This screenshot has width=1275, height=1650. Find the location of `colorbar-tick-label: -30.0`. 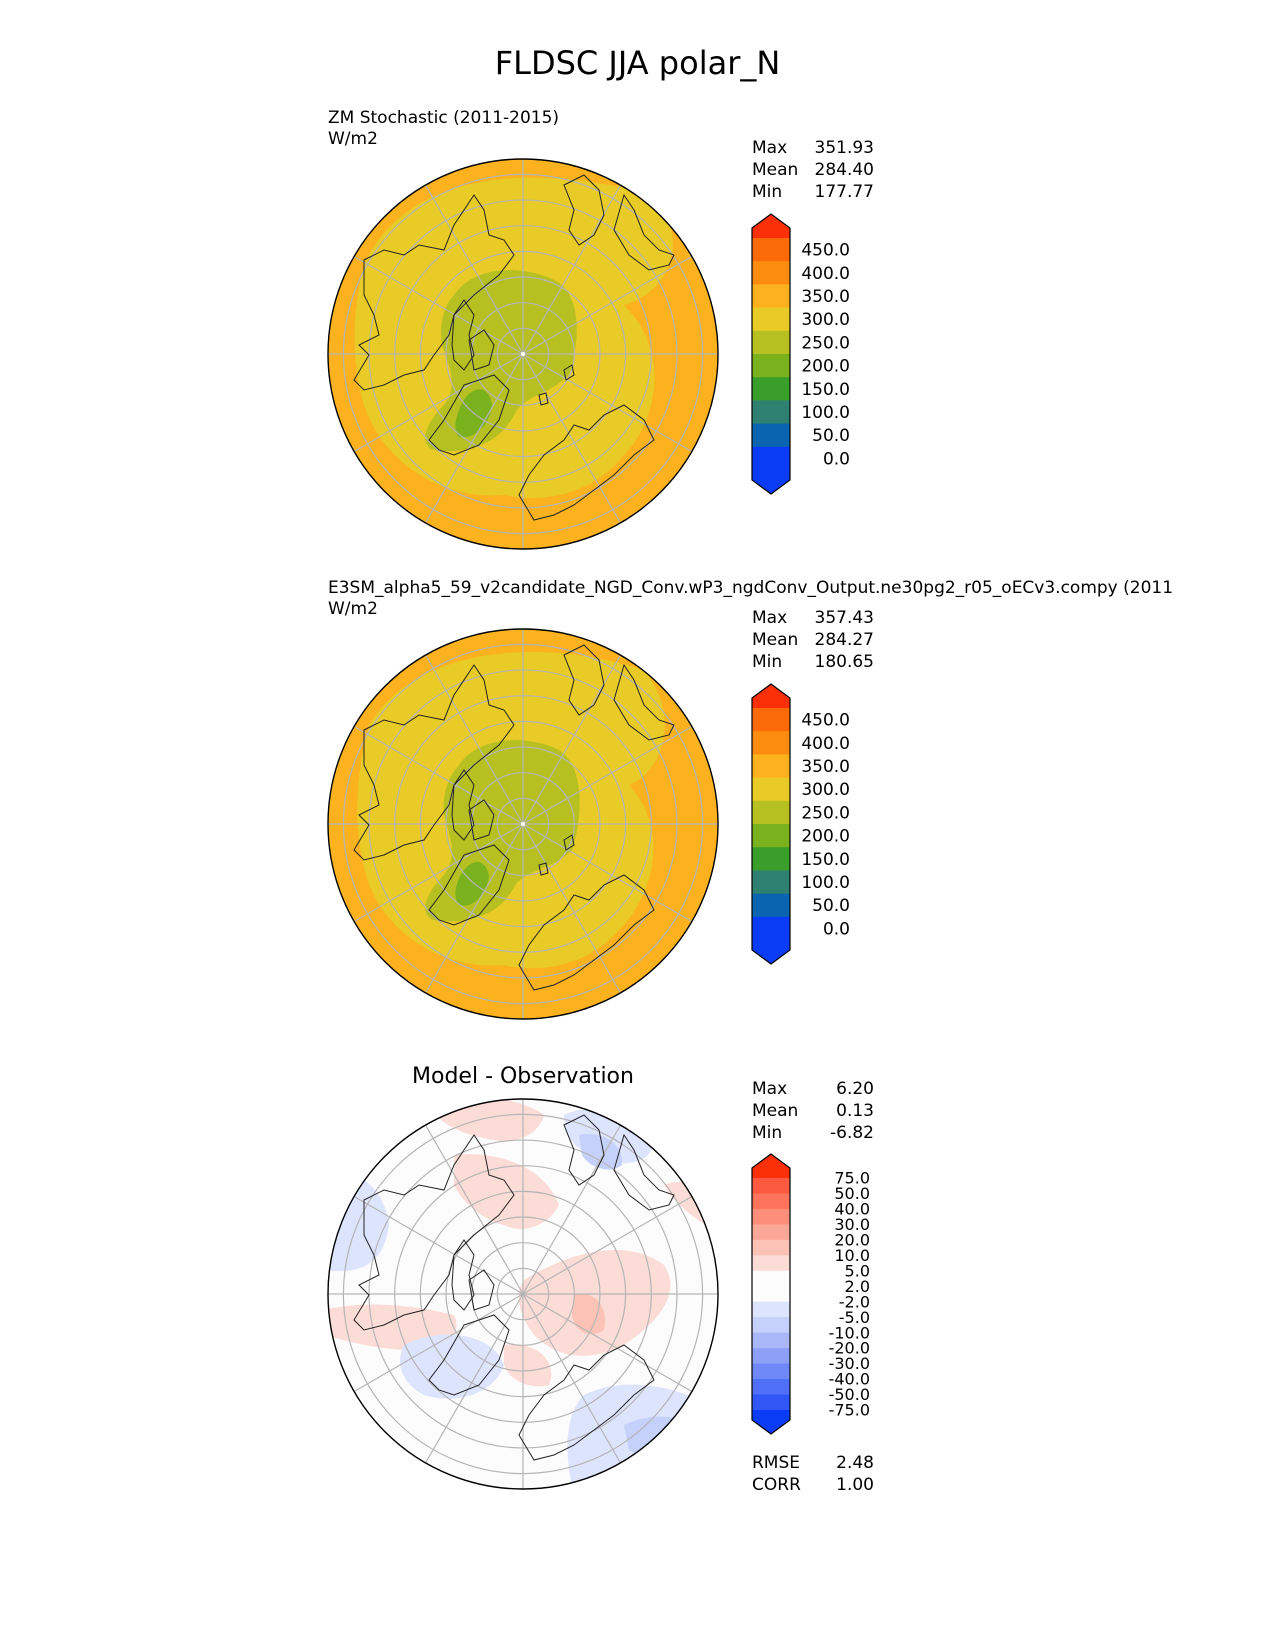

colorbar-tick-label: -30.0 is located at coordinates (849, 1363).